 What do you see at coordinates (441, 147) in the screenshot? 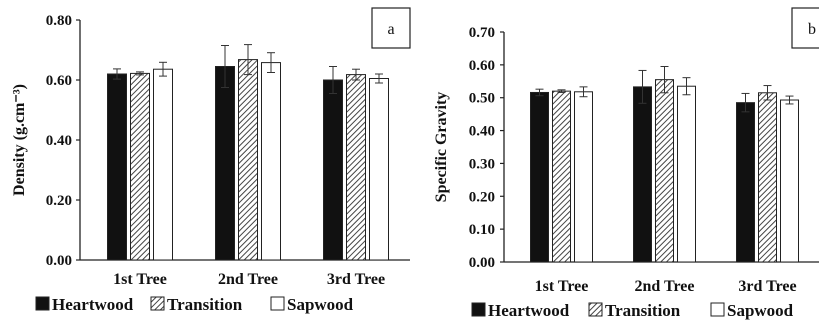
I see `y-axis-label: Specific Gravity` at bounding box center [441, 147].